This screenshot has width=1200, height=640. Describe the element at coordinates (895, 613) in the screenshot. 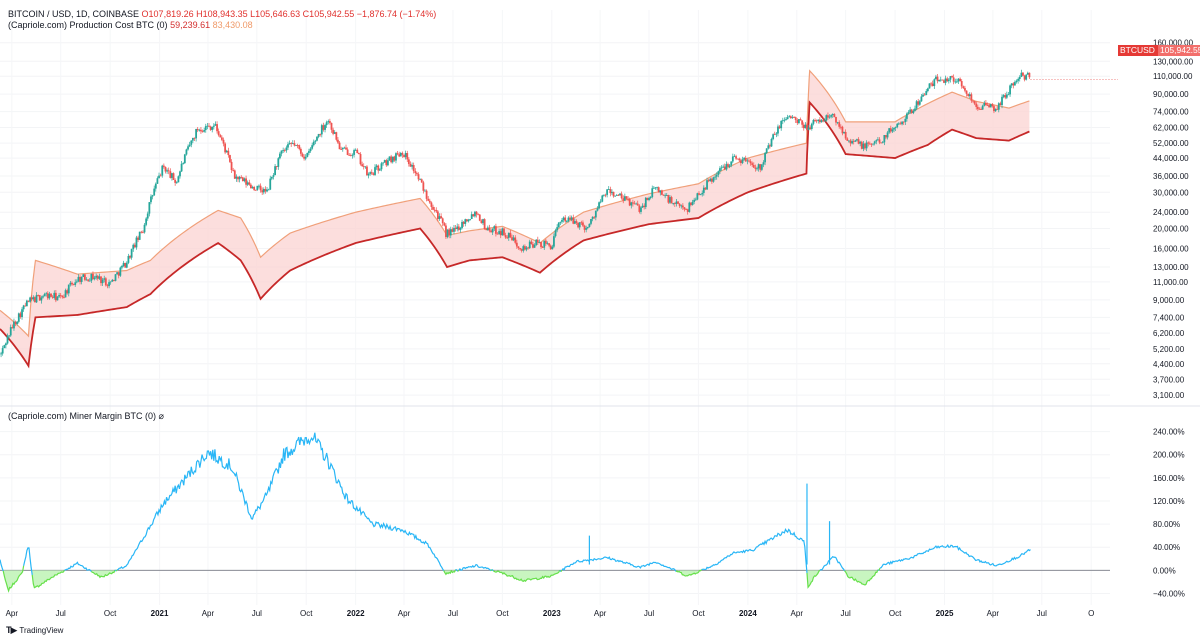

I see `time-axis-tick-label: Oct` at that location.